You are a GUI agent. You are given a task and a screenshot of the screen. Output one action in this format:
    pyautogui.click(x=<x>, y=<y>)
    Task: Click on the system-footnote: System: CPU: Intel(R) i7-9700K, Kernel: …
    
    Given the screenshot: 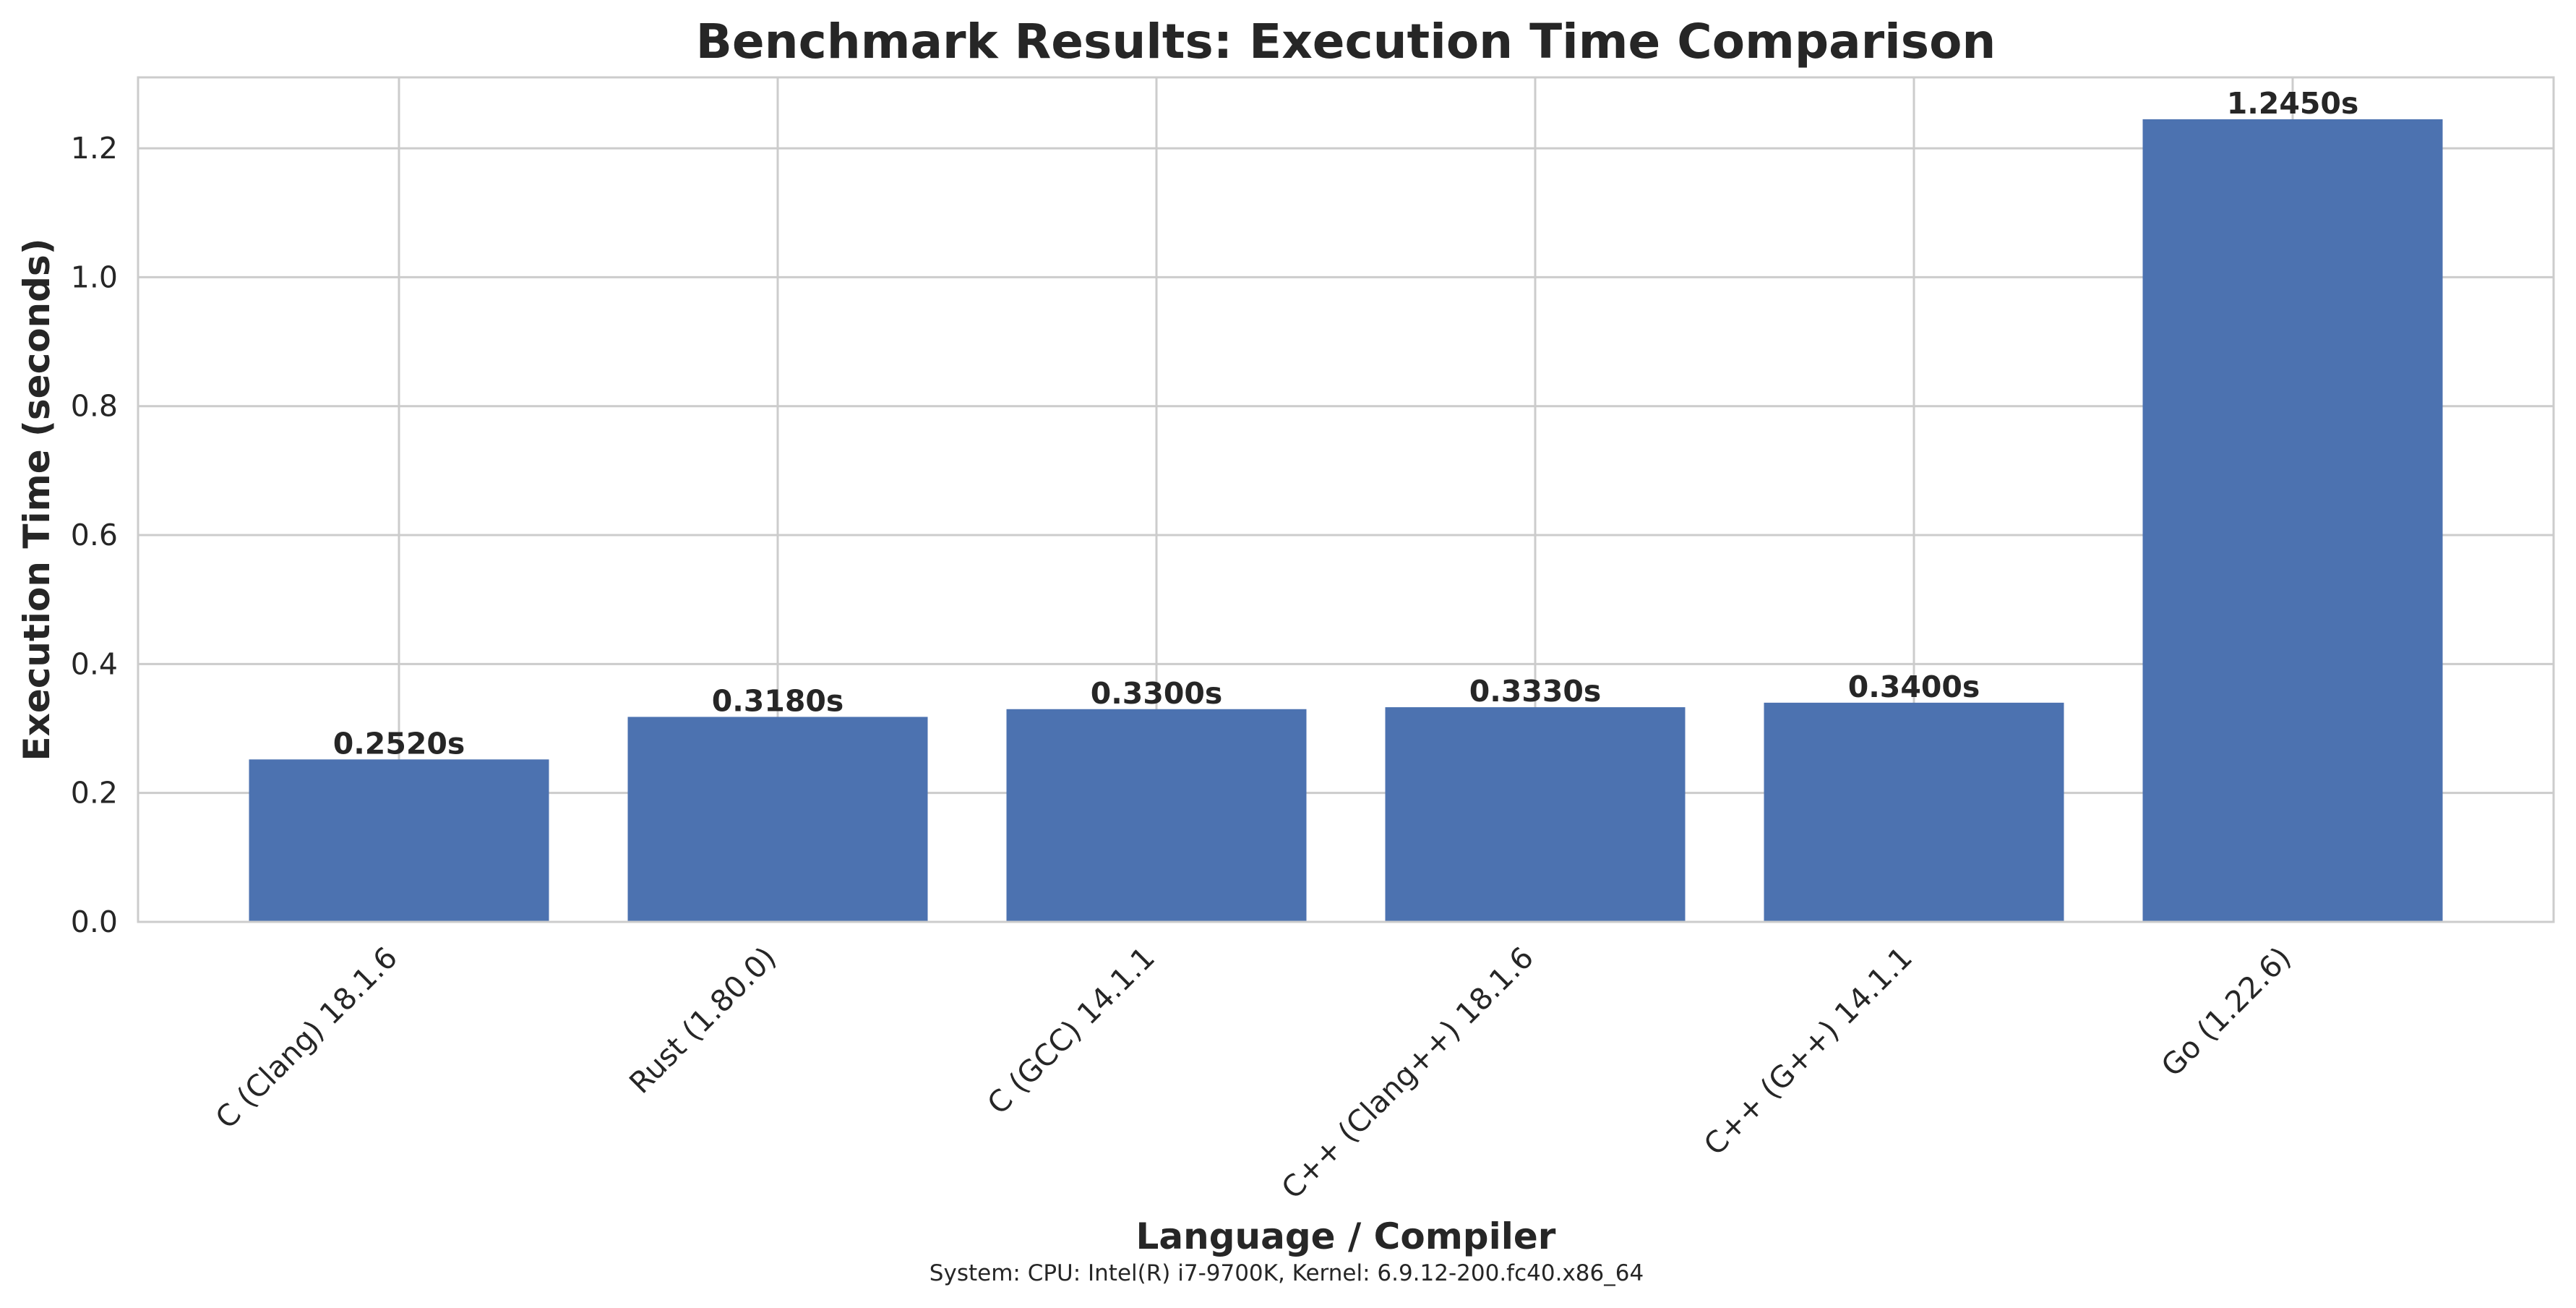 What is the action you would take?
    pyautogui.click(x=1287, y=1273)
    